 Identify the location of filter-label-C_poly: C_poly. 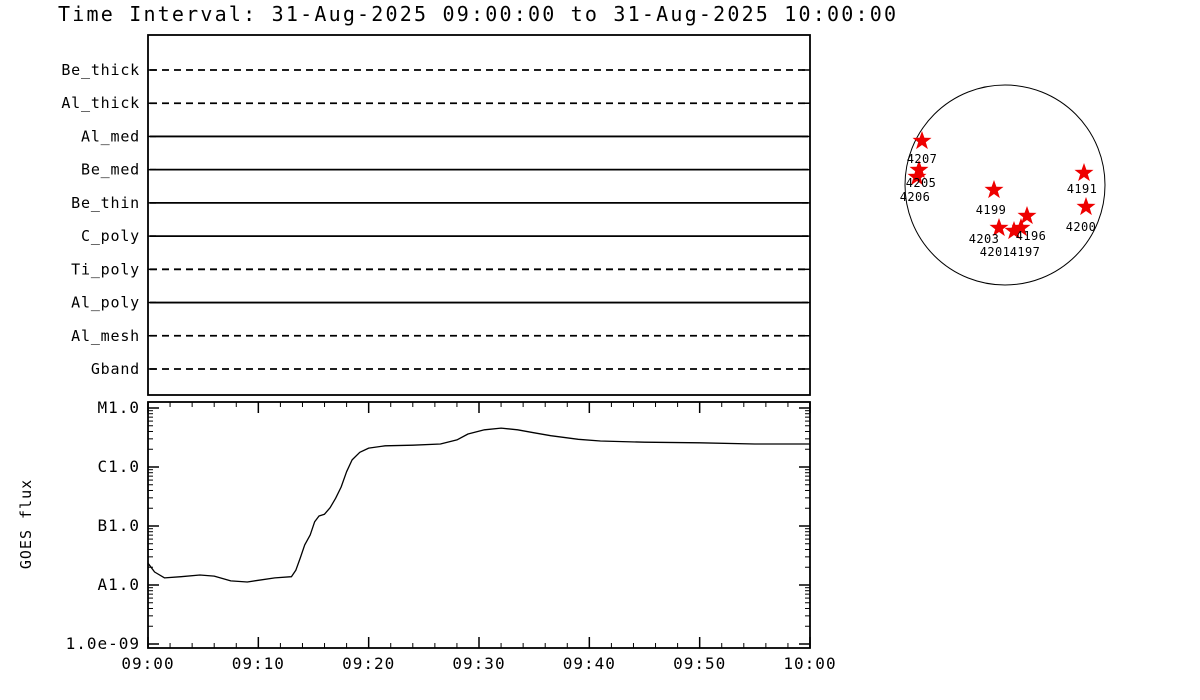
(110, 236).